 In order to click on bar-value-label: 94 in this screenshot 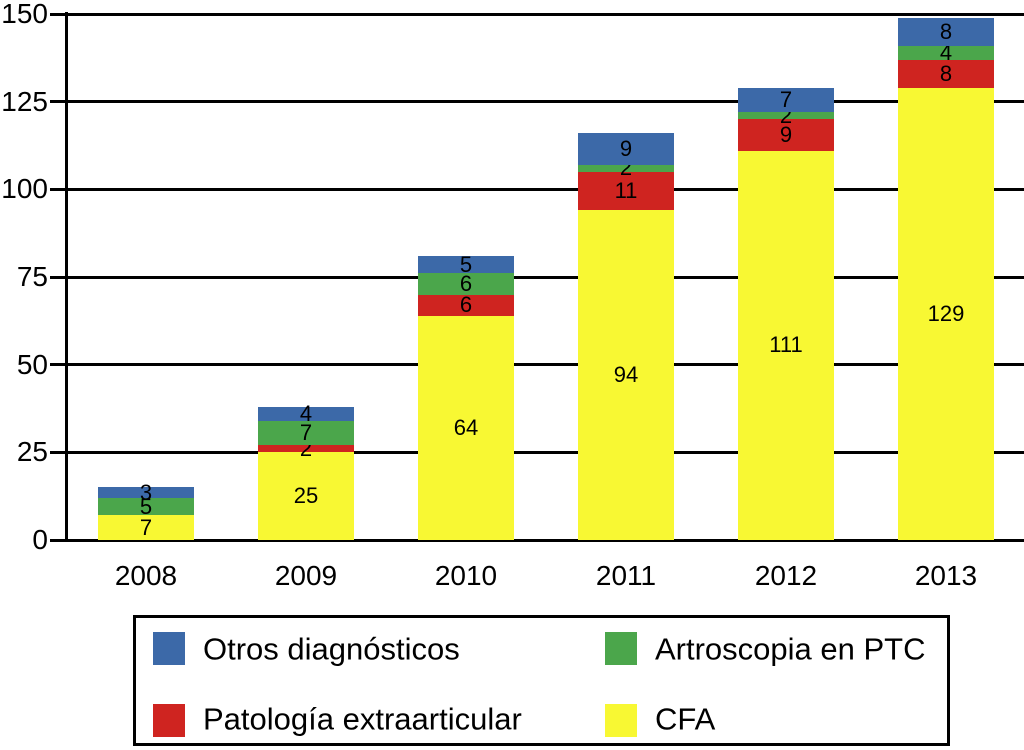, I will do `click(626, 375)`.